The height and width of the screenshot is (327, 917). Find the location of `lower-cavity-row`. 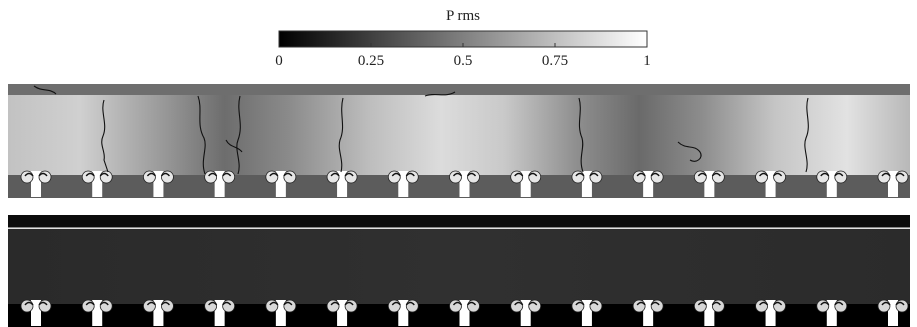

lower-cavity-row is located at coordinates (464, 312).